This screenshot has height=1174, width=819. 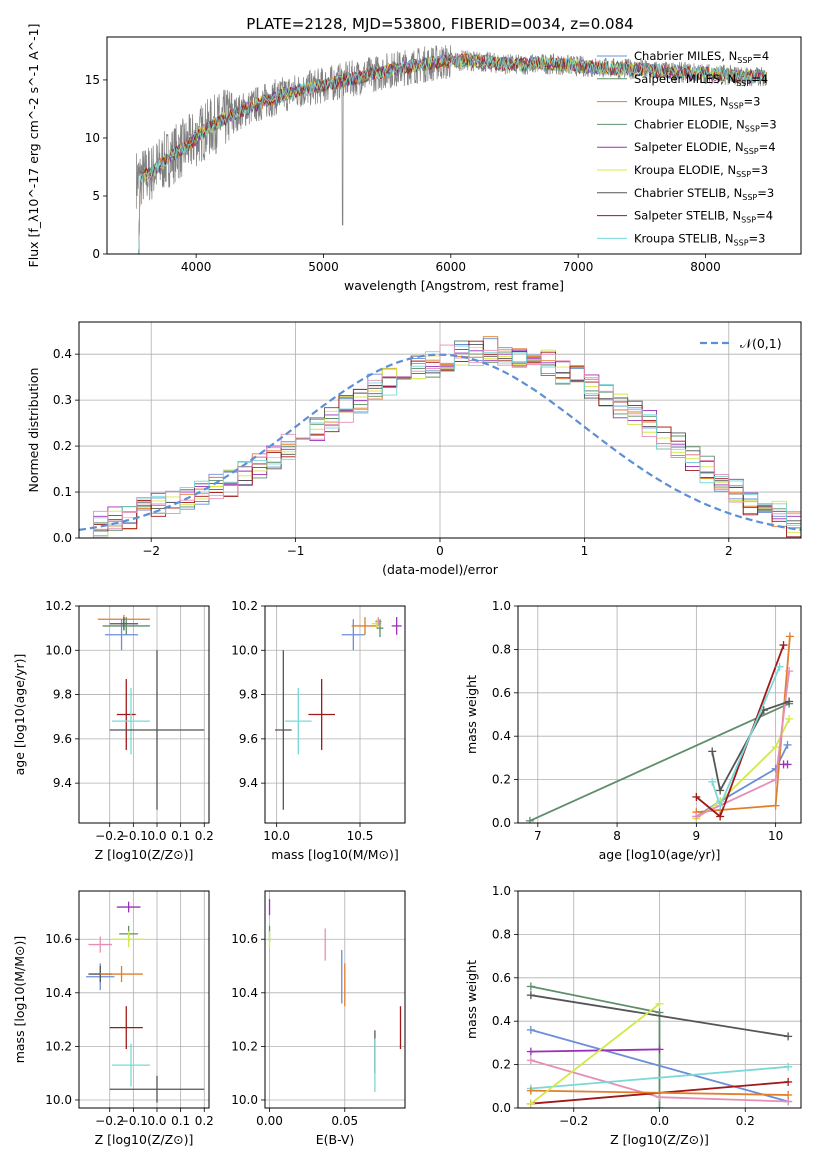 What do you see at coordinates (729, 551) in the screenshot?
I see `x-tick-label: 2` at bounding box center [729, 551].